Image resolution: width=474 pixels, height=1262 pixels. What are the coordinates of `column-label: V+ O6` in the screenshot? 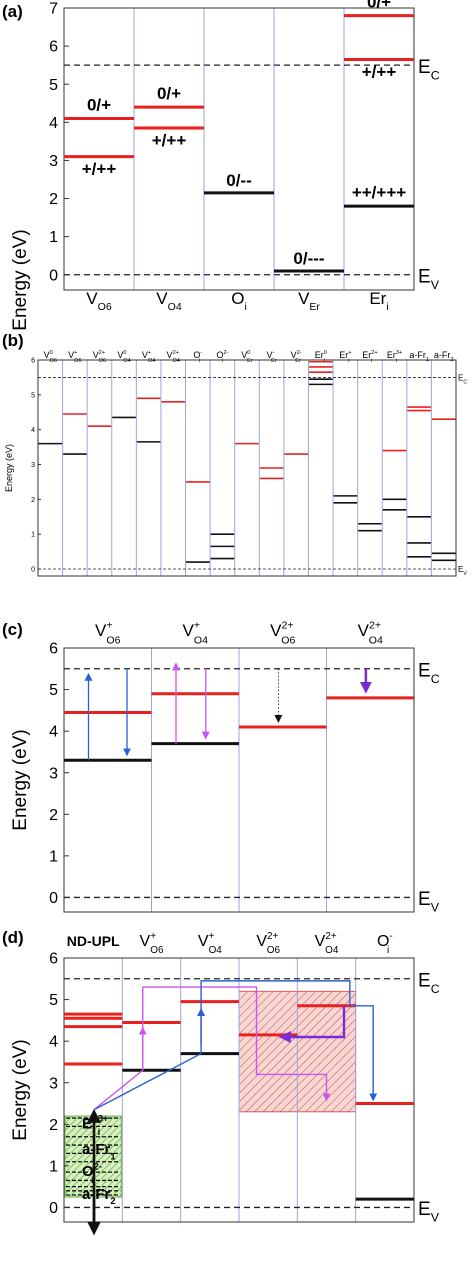 It's located at (152, 943).